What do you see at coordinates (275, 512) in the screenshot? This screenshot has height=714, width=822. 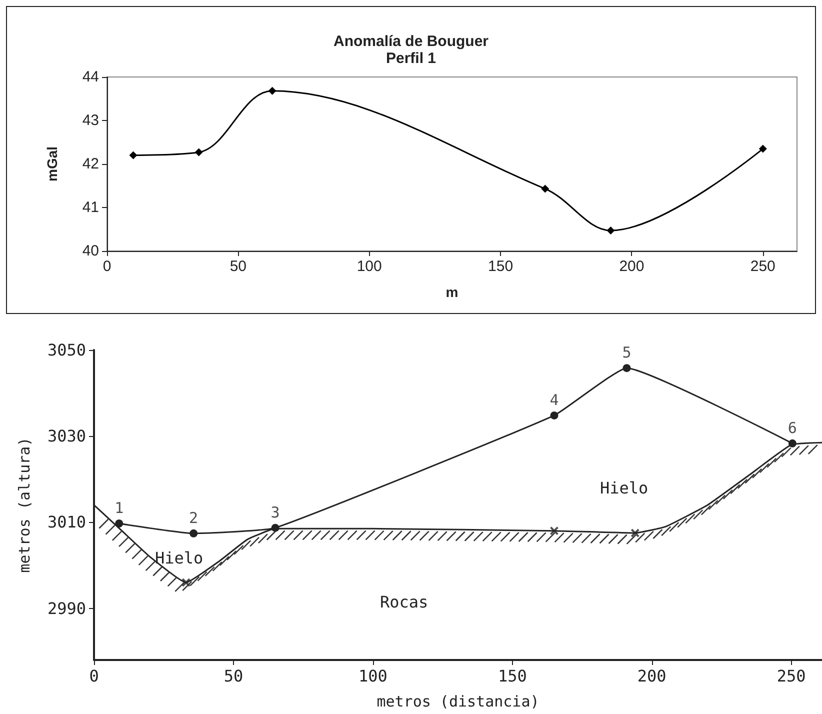 I see `annotation: 3` at bounding box center [275, 512].